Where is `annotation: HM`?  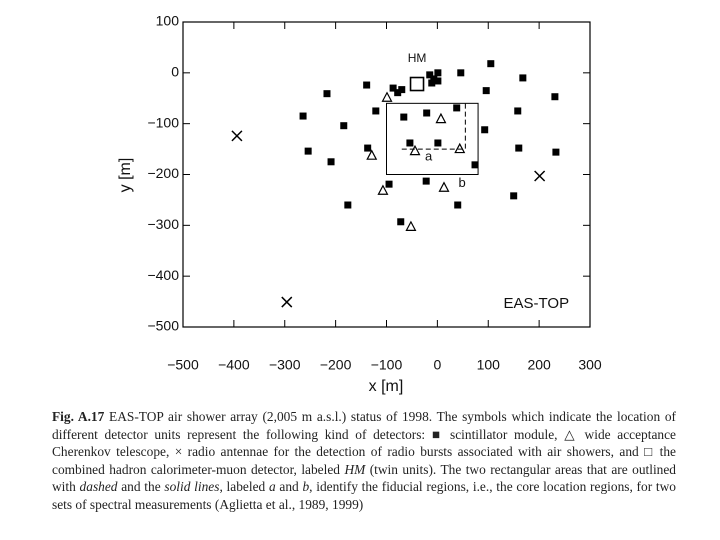 annotation: HM is located at coordinates (417, 58).